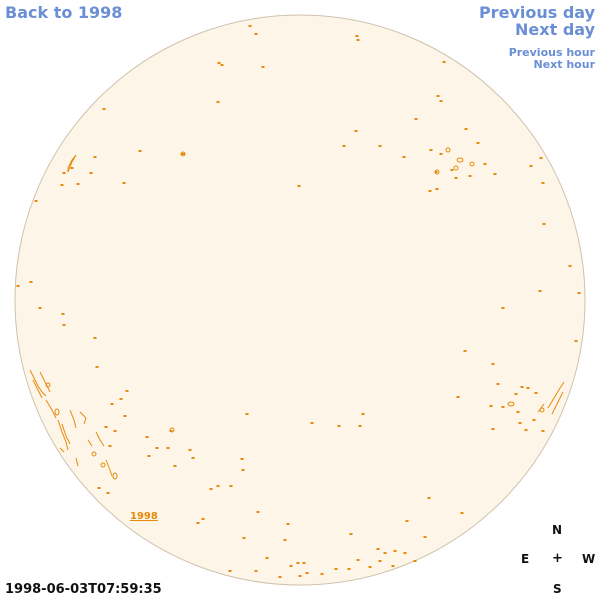 This screenshot has width=600, height=600. Describe the element at coordinates (144, 516) in the screenshot. I see `year-link: 1998` at that location.